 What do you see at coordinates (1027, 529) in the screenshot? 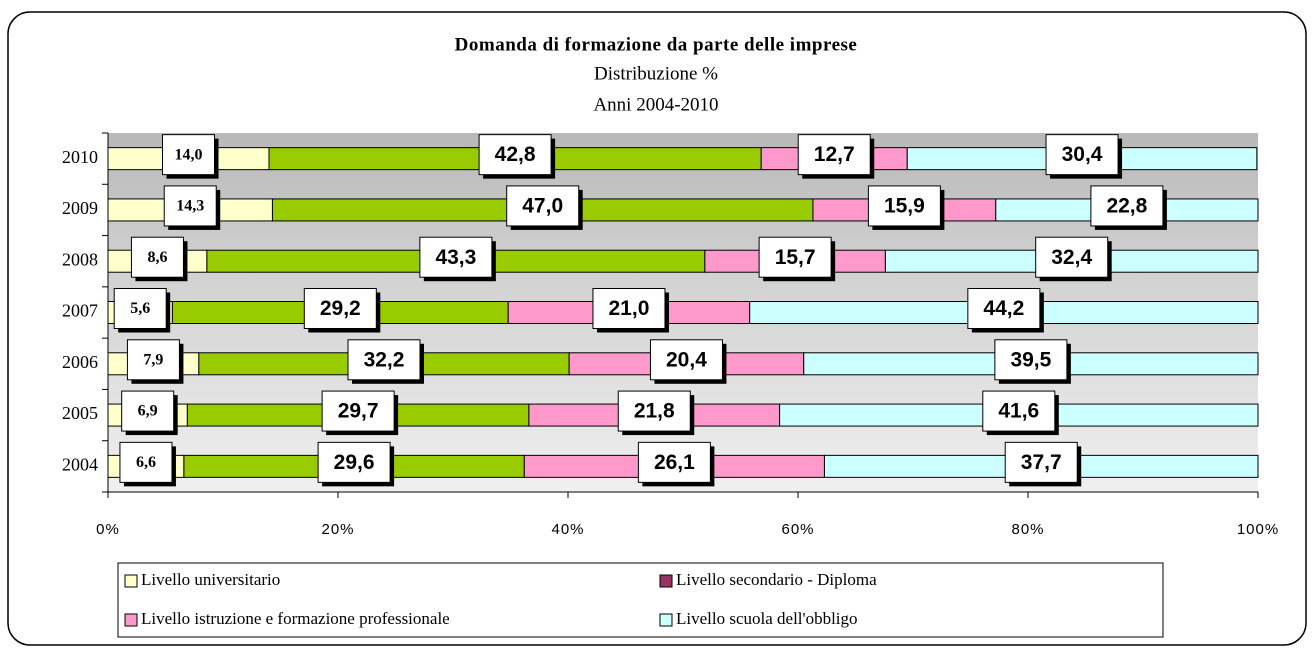
I see `x-tick-label: 80%` at bounding box center [1027, 529].